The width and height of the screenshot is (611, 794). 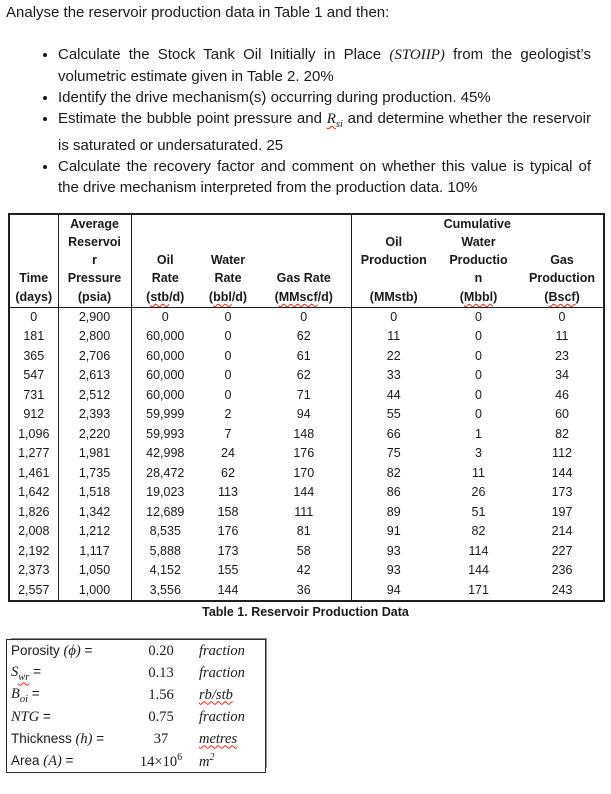 What do you see at coordinates (393, 297) in the screenshot?
I see `unit-mmstb: (MMstb)` at bounding box center [393, 297].